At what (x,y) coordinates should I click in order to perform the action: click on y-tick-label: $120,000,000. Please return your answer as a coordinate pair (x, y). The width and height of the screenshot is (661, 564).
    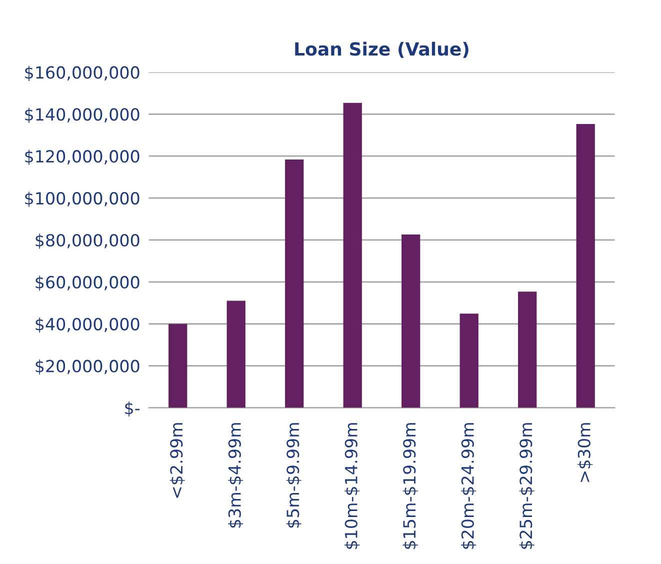
    Looking at the image, I should click on (82, 157).